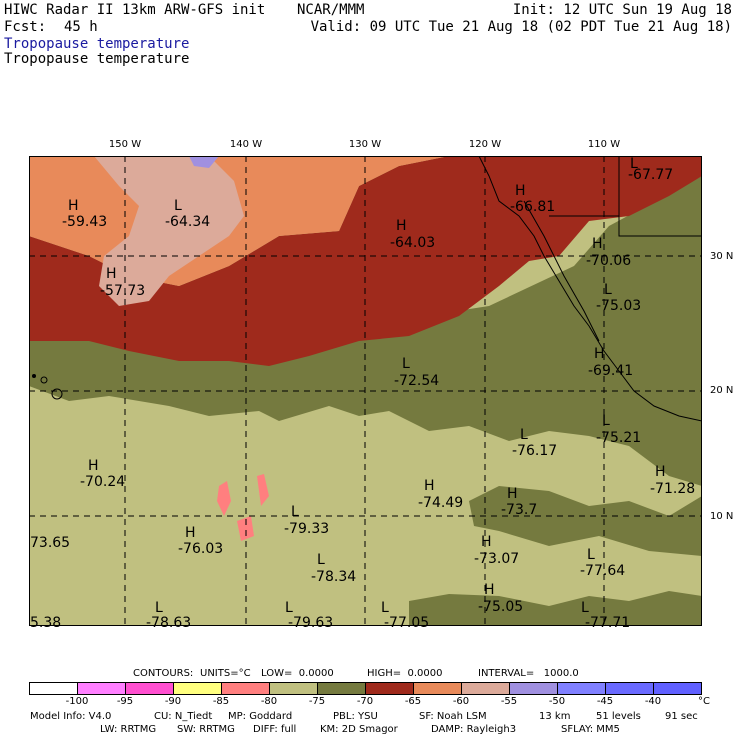 The height and width of the screenshot is (740, 740). I want to click on marker-value: 5.38, so click(46, 623).